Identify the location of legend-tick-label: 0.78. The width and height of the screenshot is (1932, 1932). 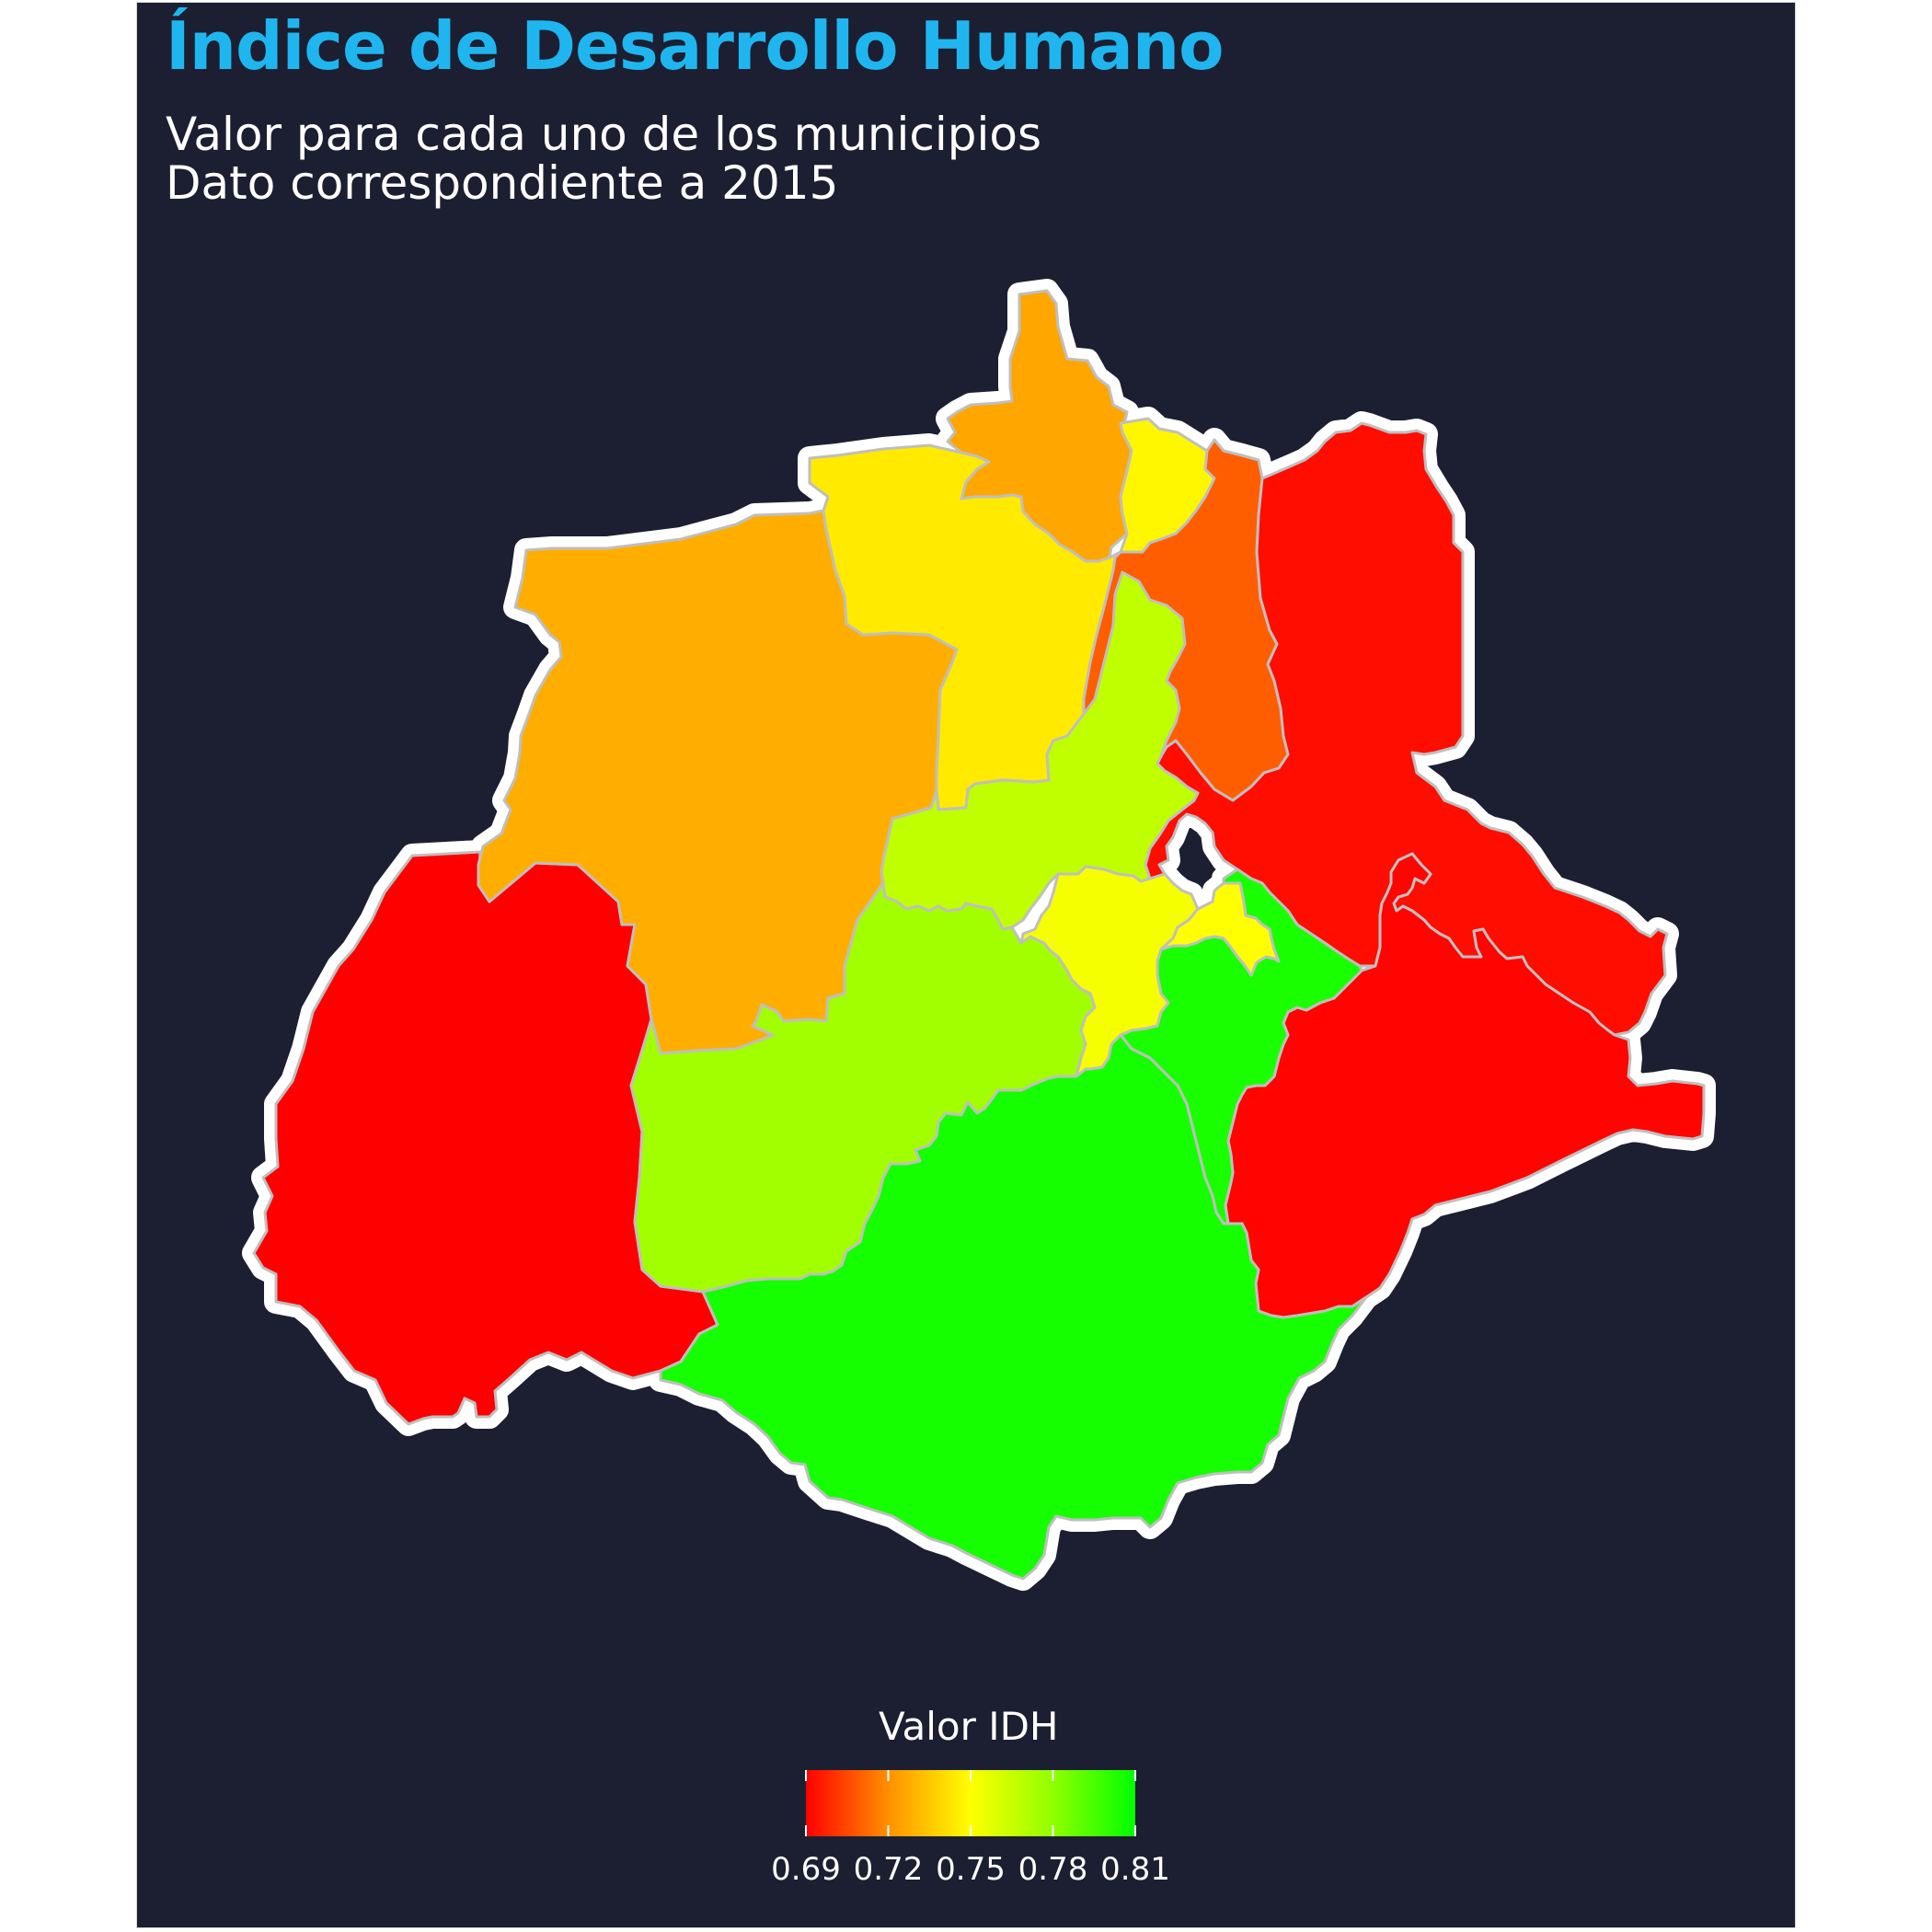
(1053, 1869).